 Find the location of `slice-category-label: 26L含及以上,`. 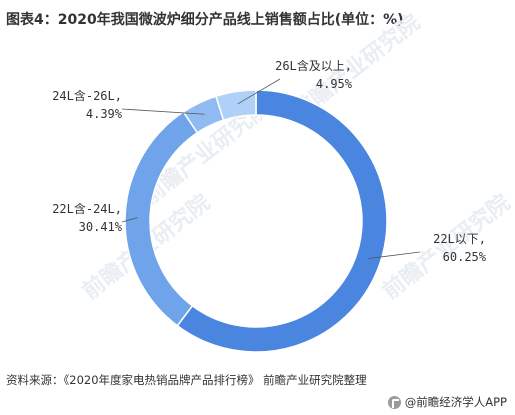

slice-category-label: 26L含及以上, is located at coordinates (313, 65).